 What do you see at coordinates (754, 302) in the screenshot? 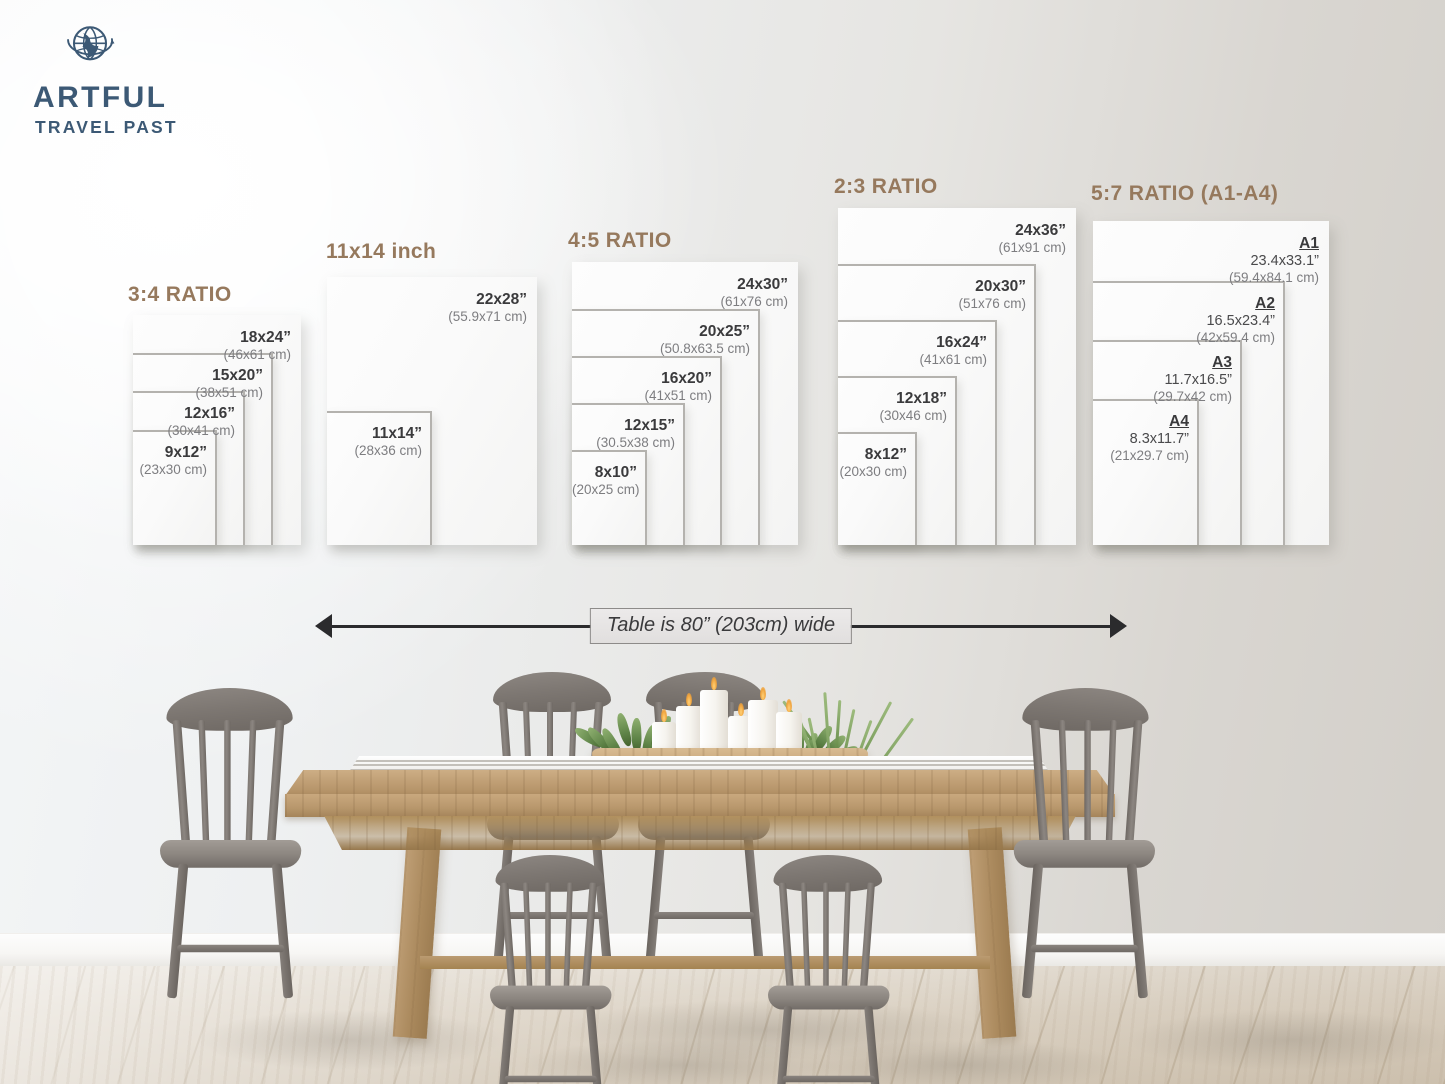
I see `frame-cm-24x30: (61x76 cm)` at bounding box center [754, 302].